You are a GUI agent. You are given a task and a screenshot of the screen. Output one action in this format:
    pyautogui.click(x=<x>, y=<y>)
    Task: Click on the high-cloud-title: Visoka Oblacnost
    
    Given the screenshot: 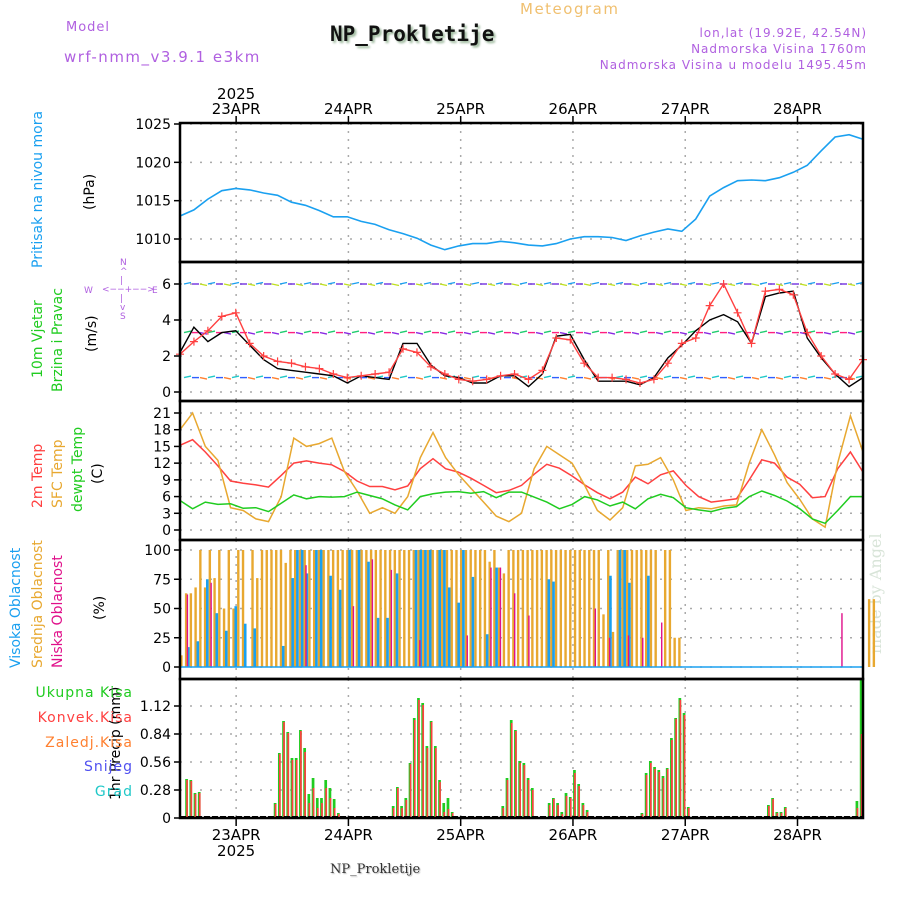 What is the action you would take?
    pyautogui.click(x=16, y=607)
    